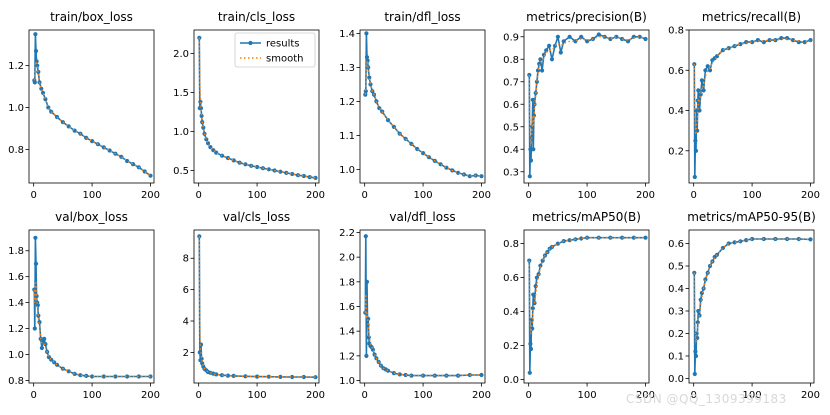 This screenshot has height=415, width=830. Describe the element at coordinates (256, 17) in the screenshot. I see `subplot-title: train/cls_loss` at that location.